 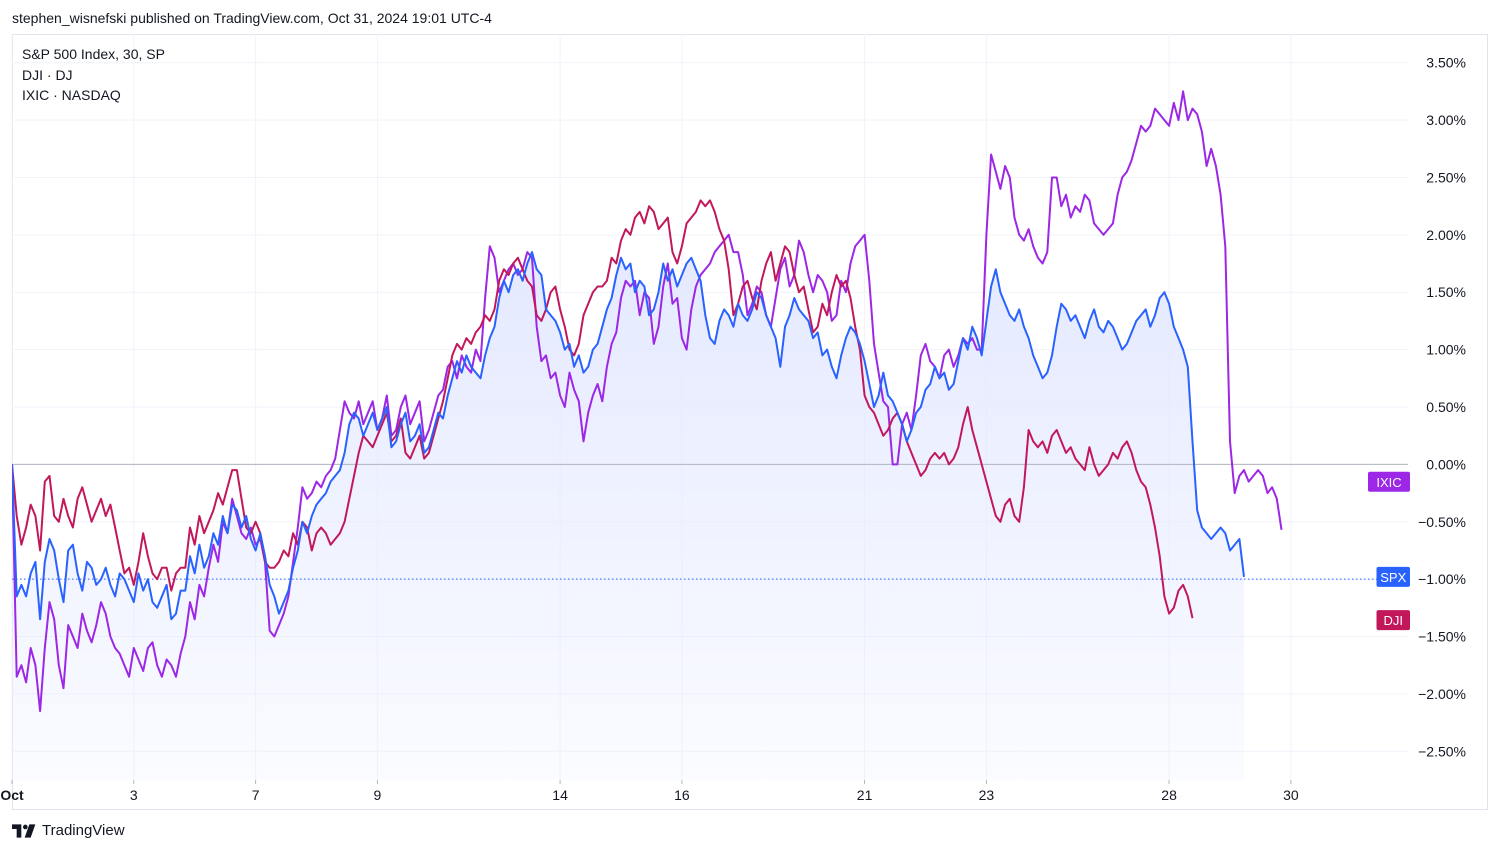 What do you see at coordinates (682, 795) in the screenshot?
I see `x-tick-label: 16` at bounding box center [682, 795].